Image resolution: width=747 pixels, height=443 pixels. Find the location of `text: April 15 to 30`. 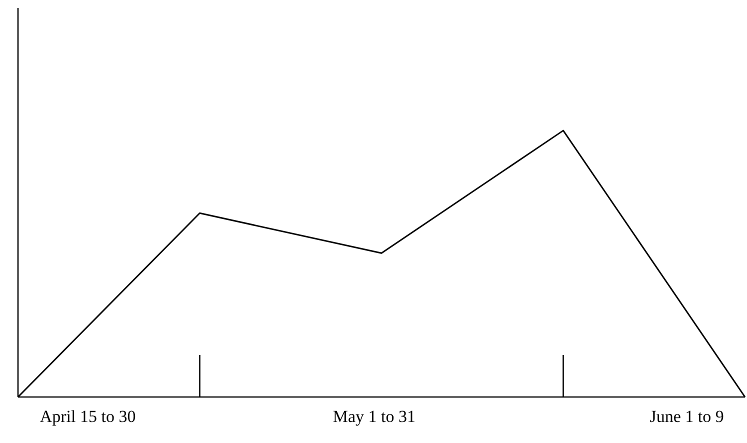

text: April 15 to 30 is located at coordinates (88, 417).